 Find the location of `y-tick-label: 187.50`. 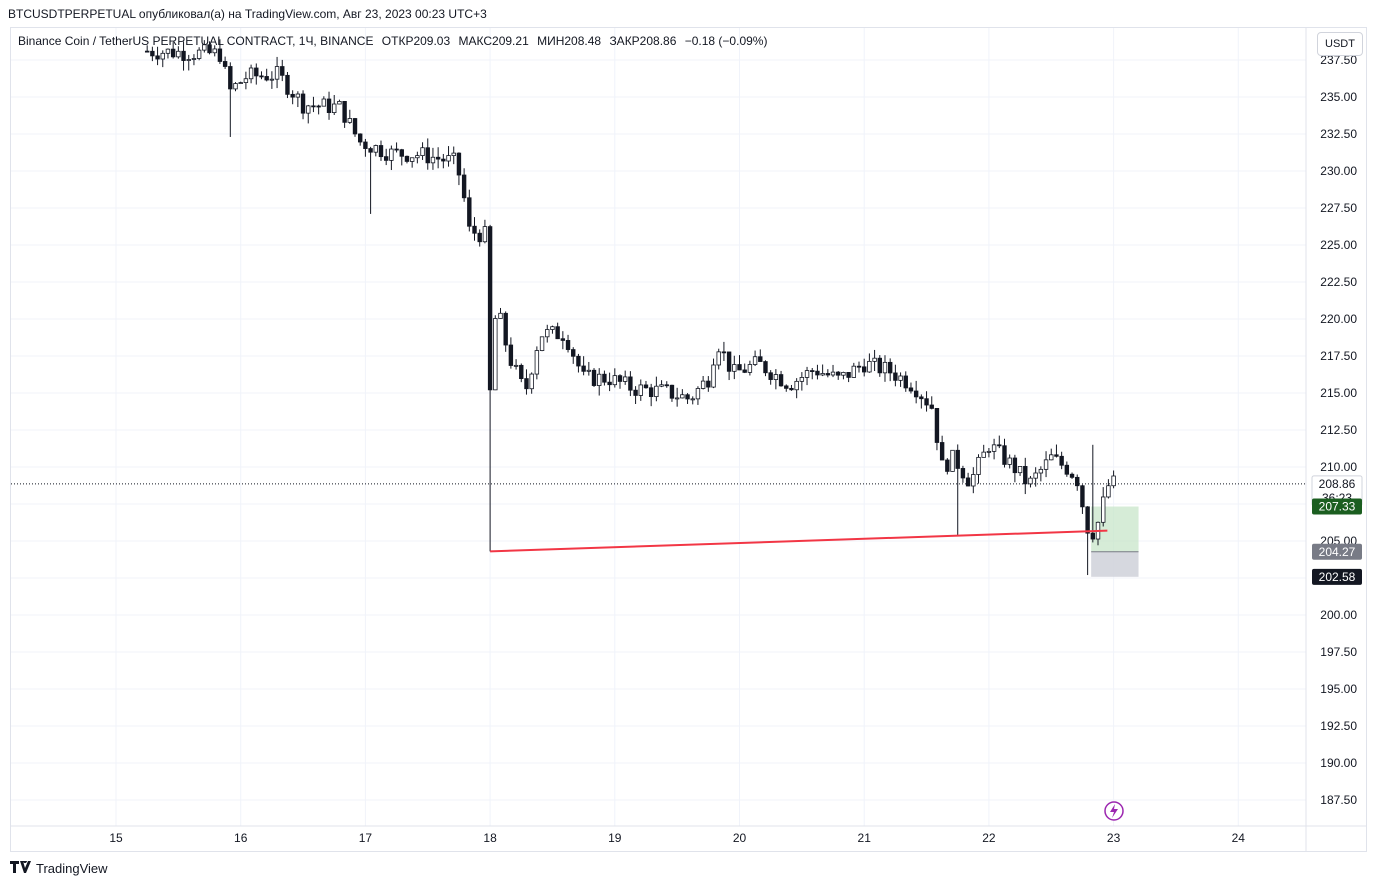

y-tick-label: 187.50 is located at coordinates (1338, 800).